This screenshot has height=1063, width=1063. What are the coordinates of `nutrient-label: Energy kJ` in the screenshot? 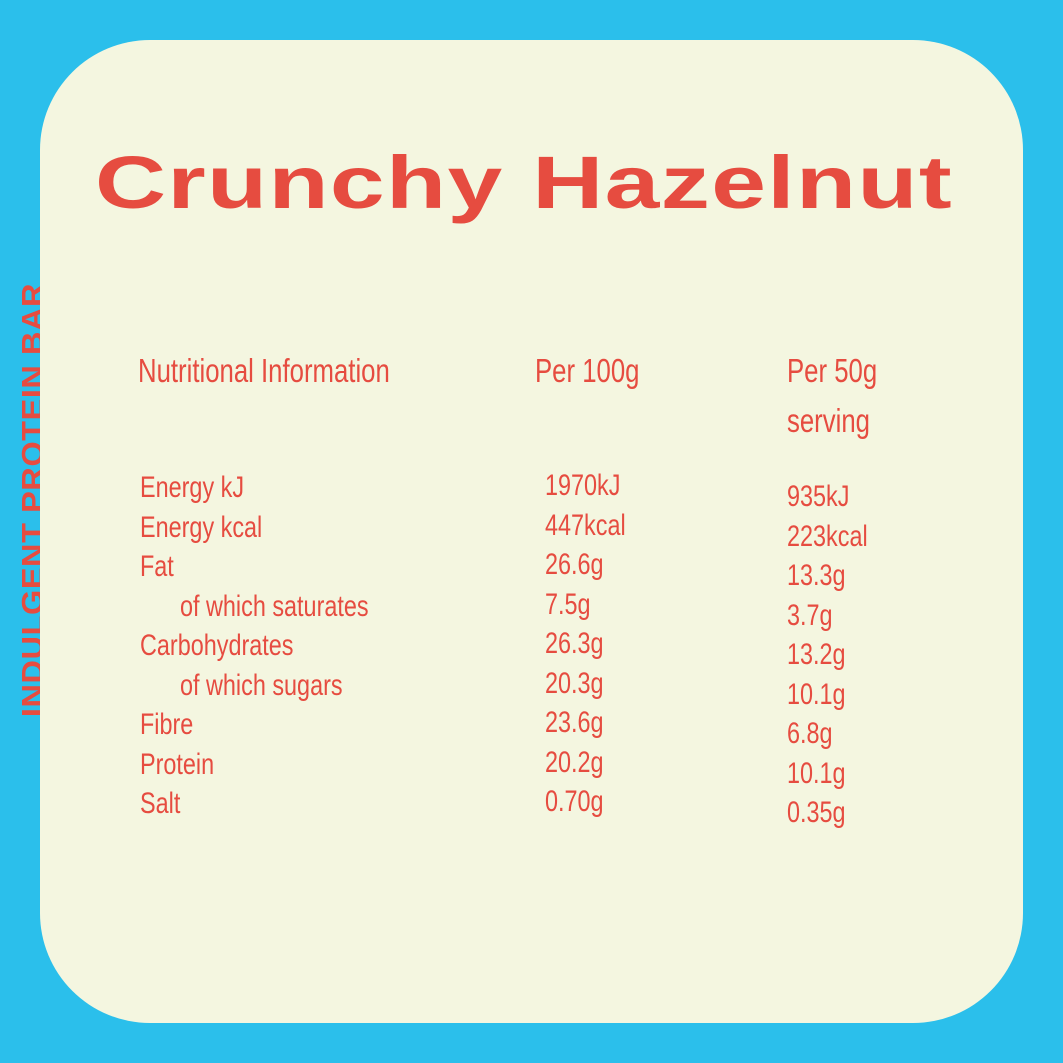 It's located at (192, 487).